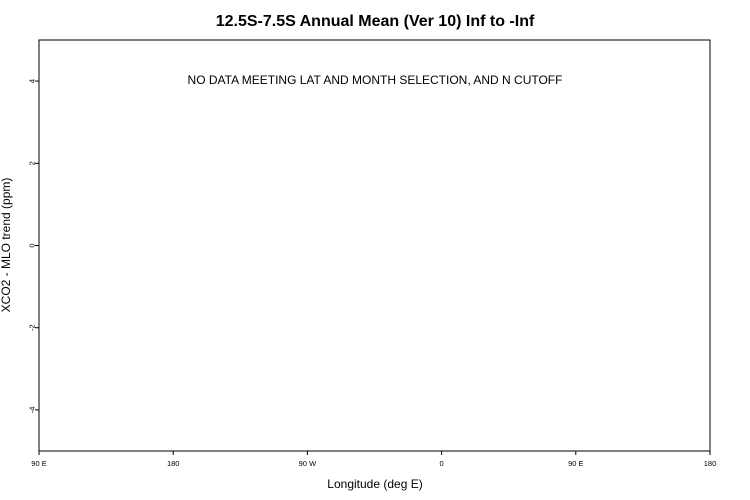 The image size is (750, 500). What do you see at coordinates (442, 463) in the screenshot?
I see `x-tick-label: 0` at bounding box center [442, 463].